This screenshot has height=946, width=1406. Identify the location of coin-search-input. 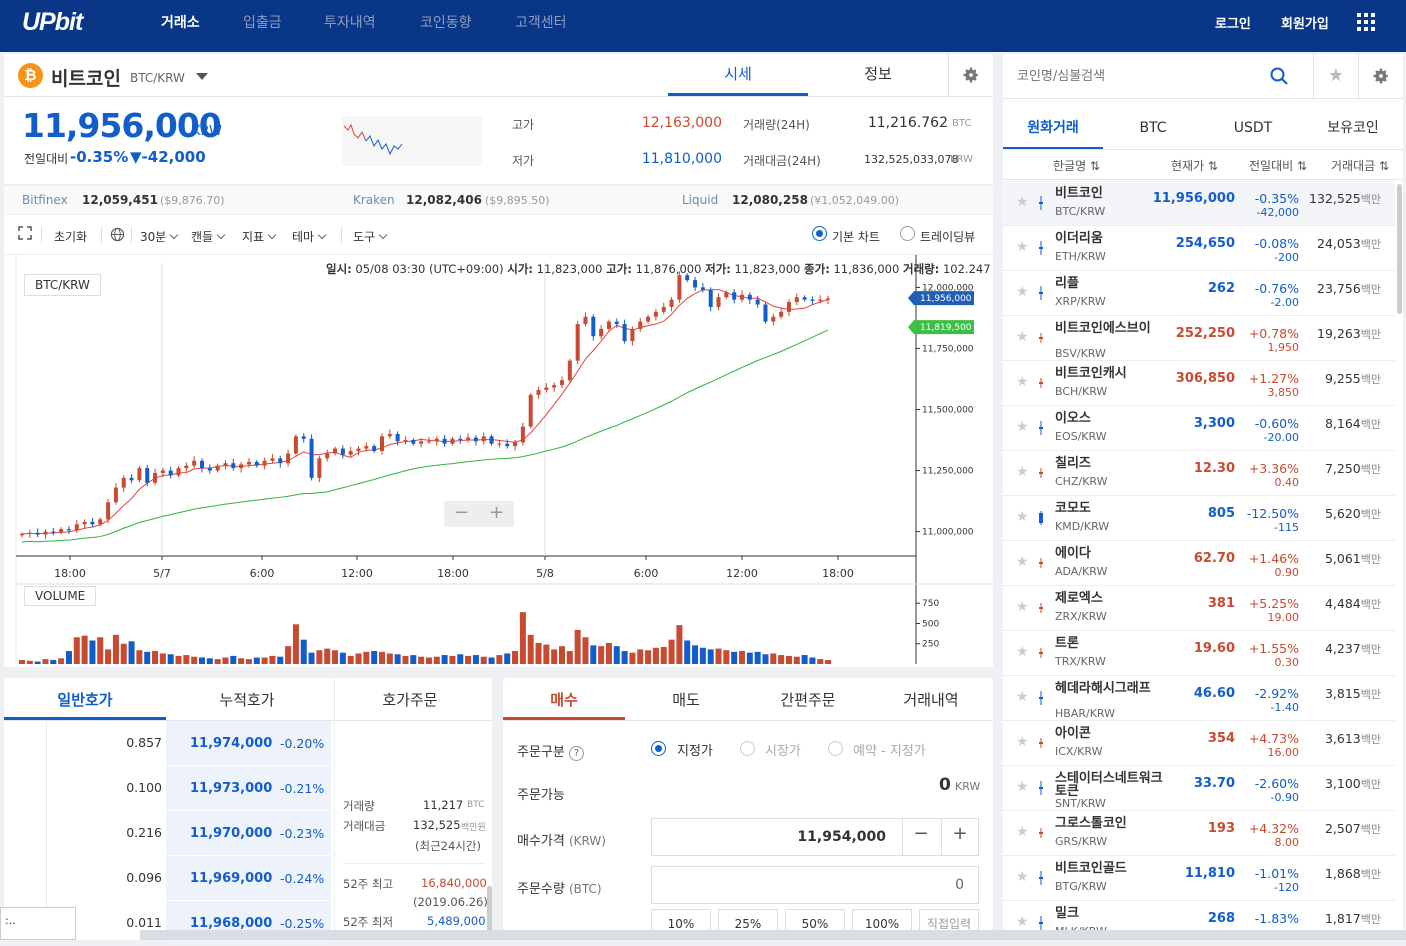
(1158, 76).